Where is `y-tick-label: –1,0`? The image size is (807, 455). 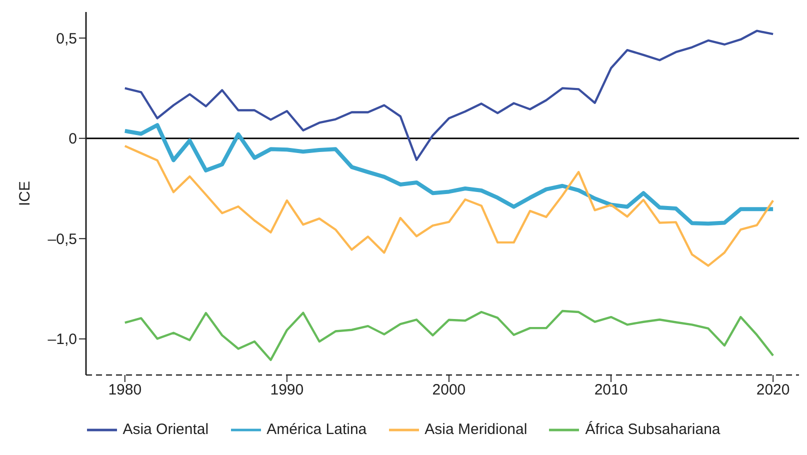
y-tick-label: –1,0 is located at coordinates (62, 339).